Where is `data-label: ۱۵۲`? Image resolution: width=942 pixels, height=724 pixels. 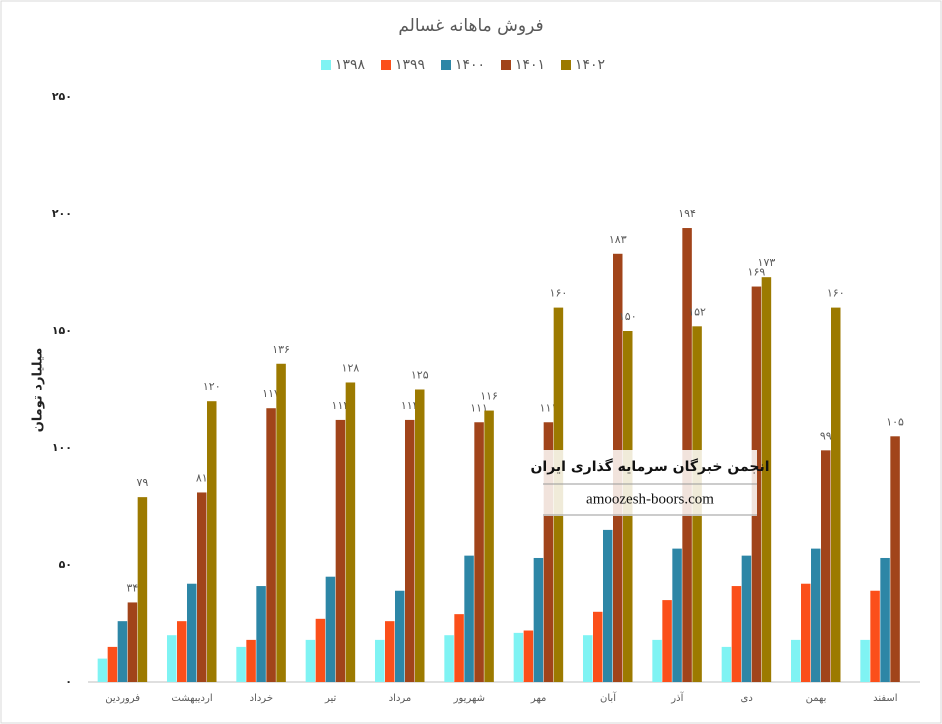
data-label: ۱۵۲ is located at coordinates (697, 311).